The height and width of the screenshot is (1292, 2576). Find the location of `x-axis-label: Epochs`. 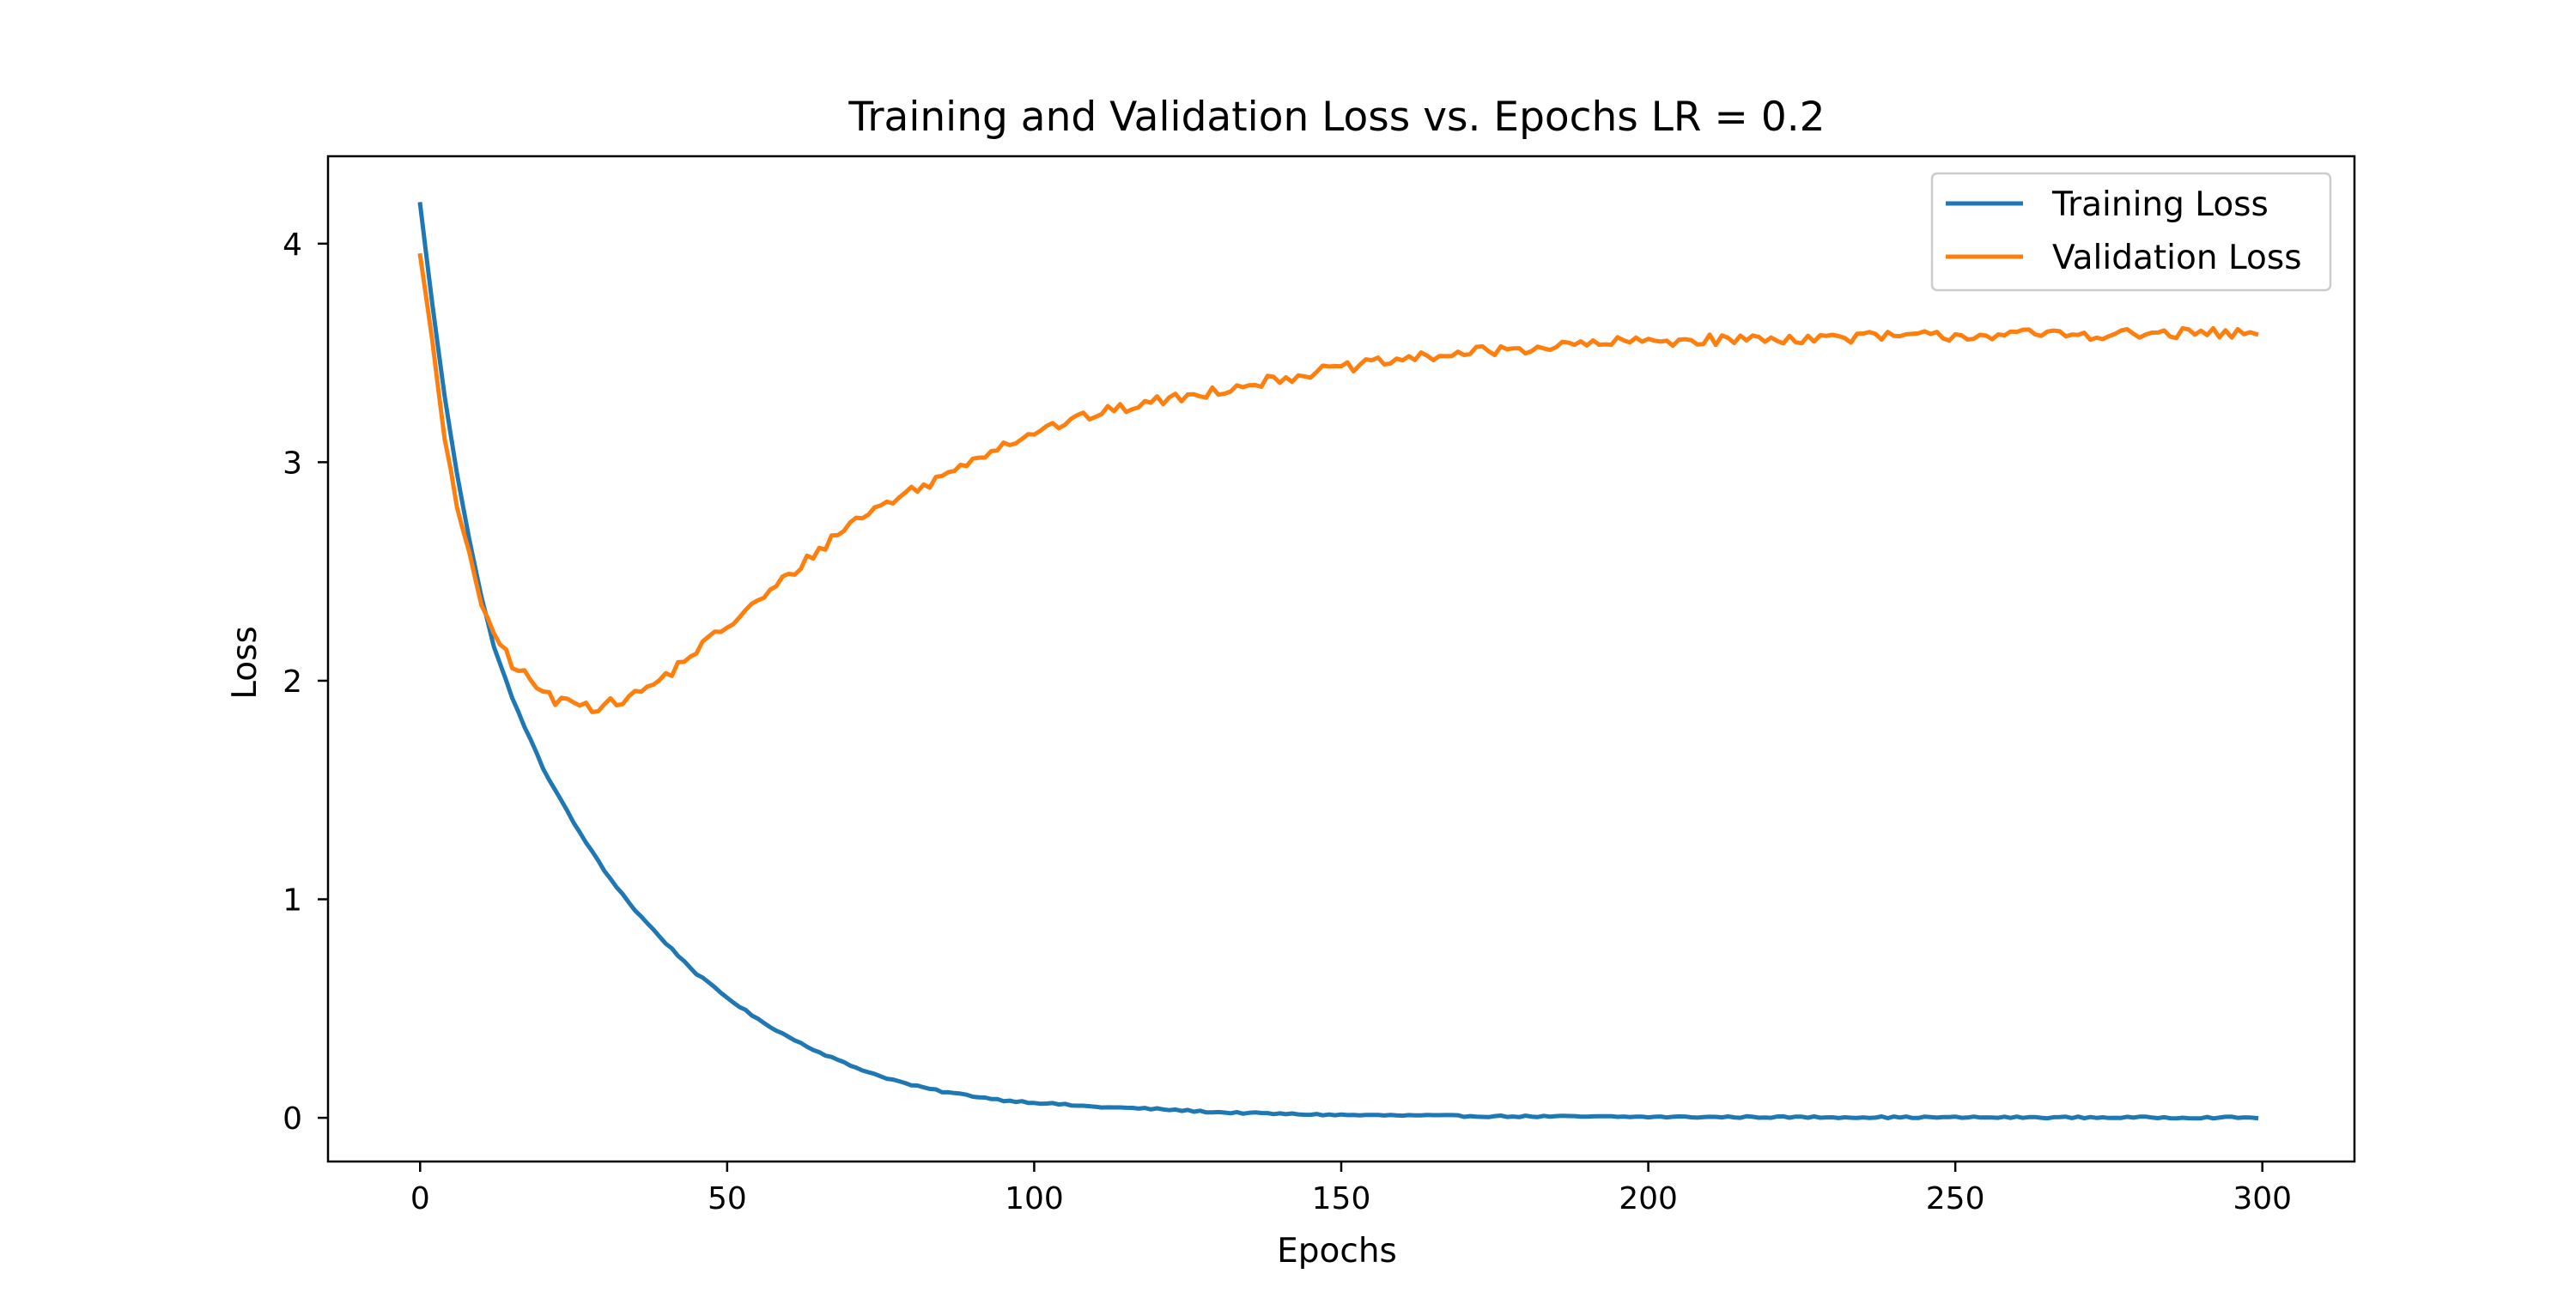

x-axis-label: Epochs is located at coordinates (1337, 1251).